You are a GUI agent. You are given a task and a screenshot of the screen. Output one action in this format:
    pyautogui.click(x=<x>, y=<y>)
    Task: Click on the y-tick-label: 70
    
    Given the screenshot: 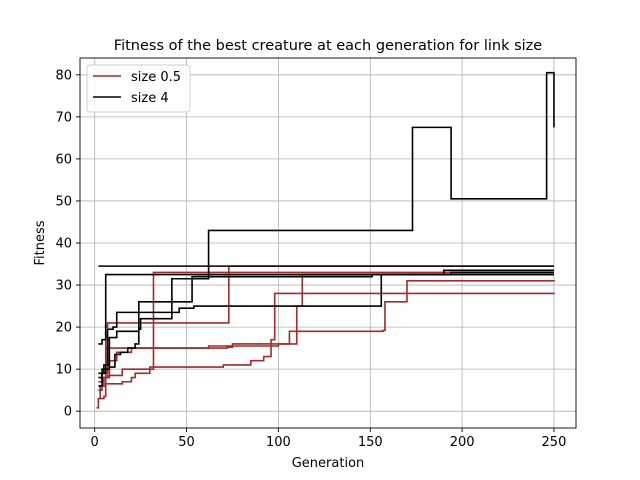 What is the action you would take?
    pyautogui.click(x=63, y=117)
    